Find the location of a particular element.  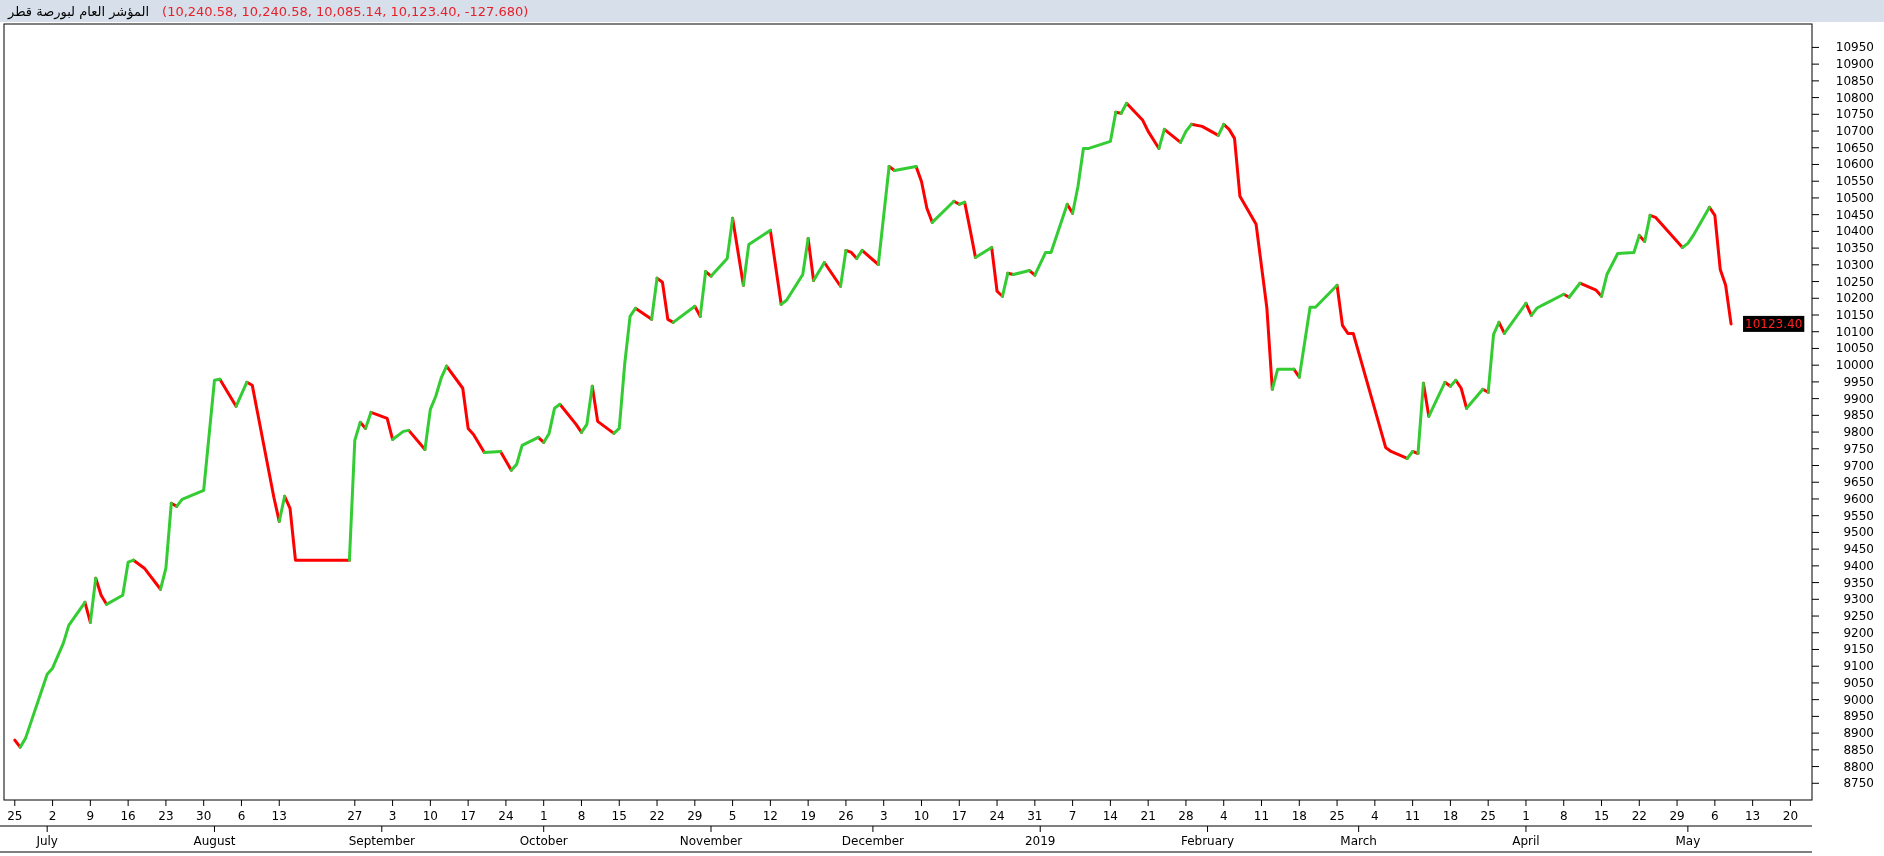

x-tick-label: 7 is located at coordinates (1072, 816).